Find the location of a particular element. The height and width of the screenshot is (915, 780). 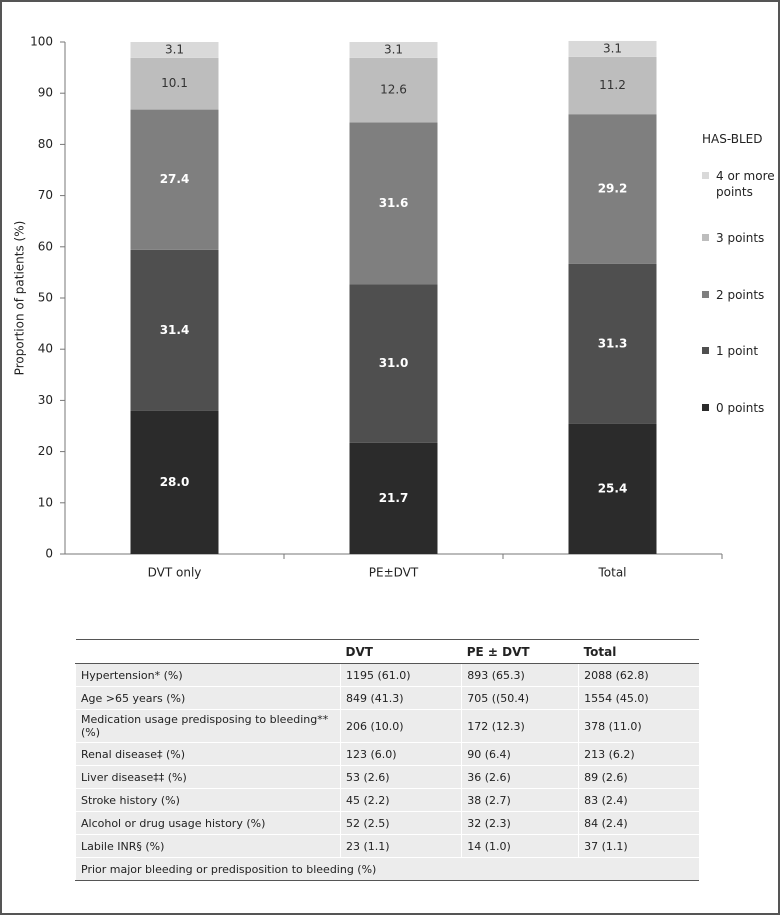

table-cell: 23 (1.1) is located at coordinates (400, 846).